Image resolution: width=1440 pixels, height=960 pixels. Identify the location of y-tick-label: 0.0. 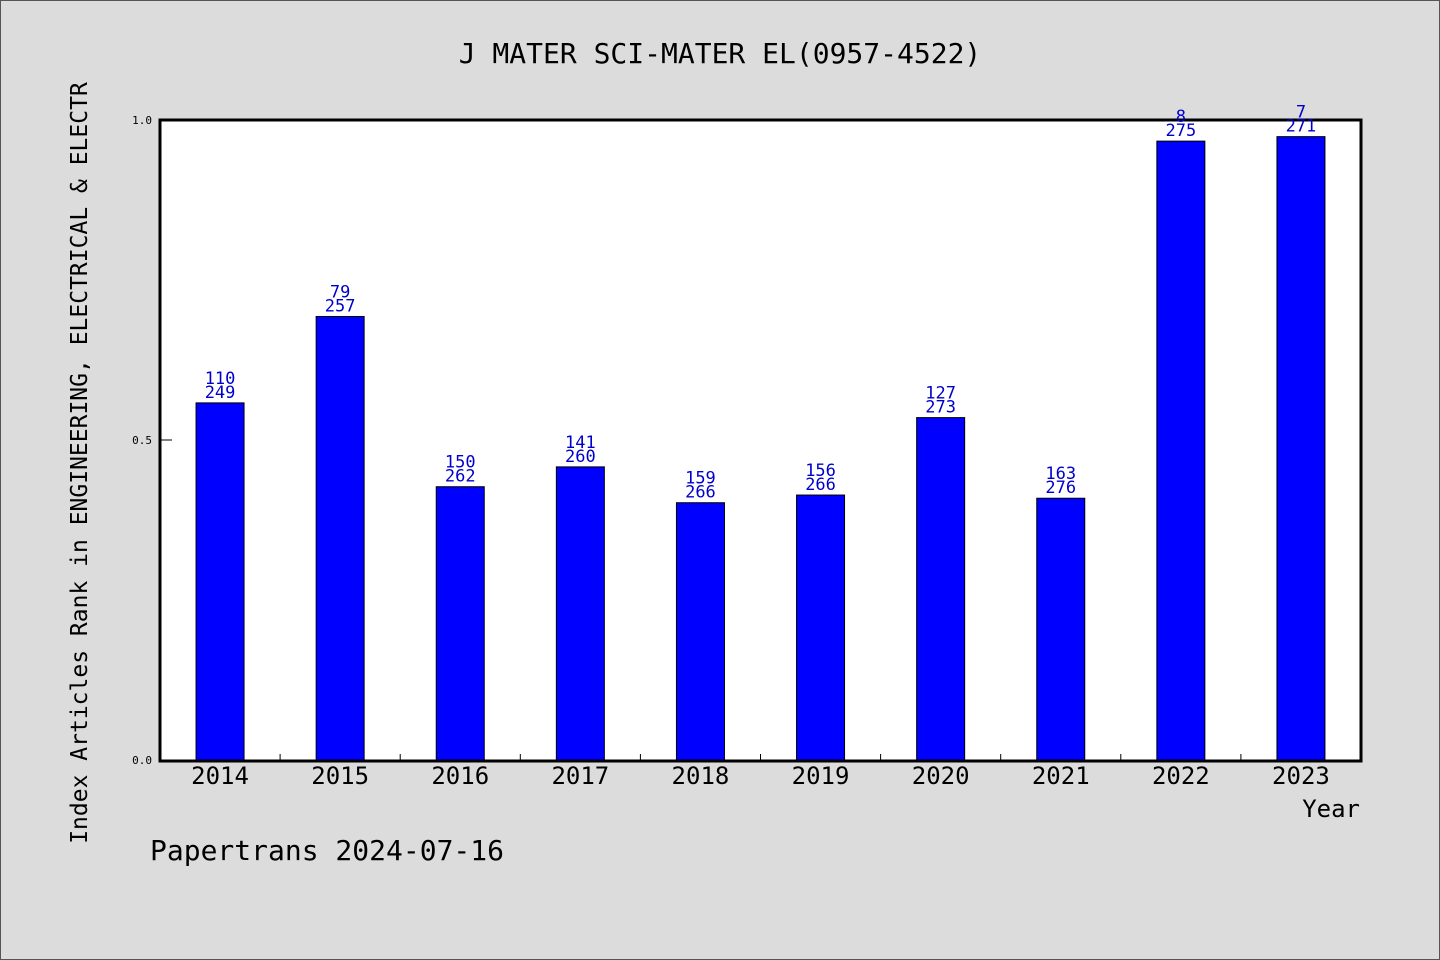
(142, 760).